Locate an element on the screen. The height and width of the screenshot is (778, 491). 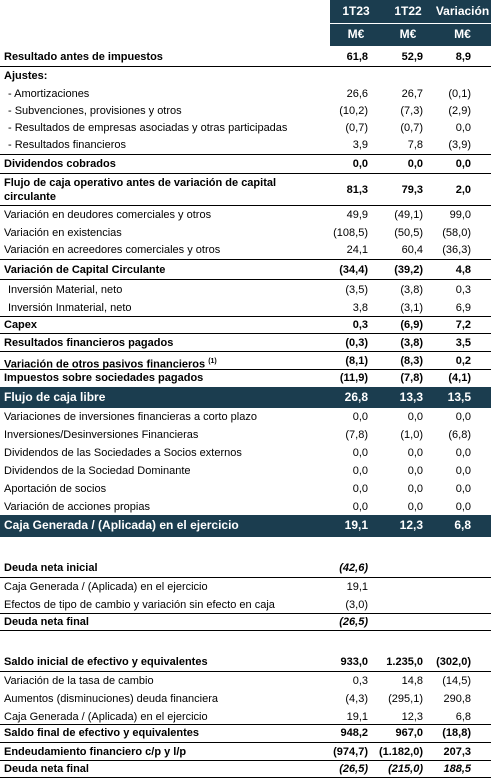
value-variacion: 2,0 is located at coordinates (463, 190).